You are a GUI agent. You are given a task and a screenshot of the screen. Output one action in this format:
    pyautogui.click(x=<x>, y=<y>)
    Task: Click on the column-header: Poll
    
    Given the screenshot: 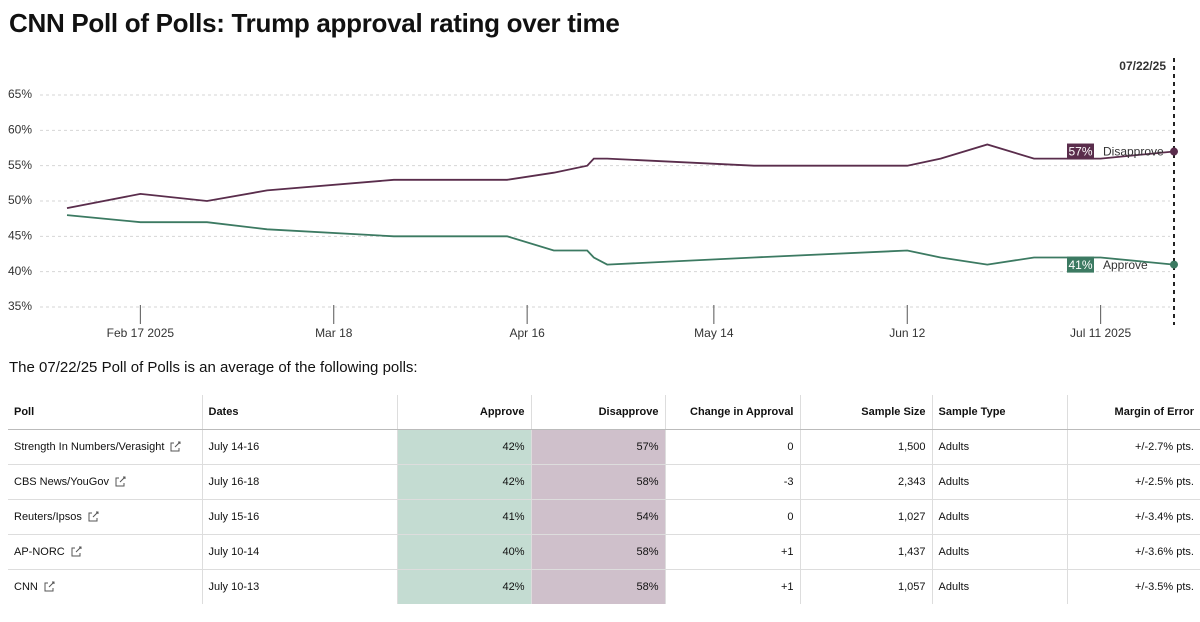 What is the action you would take?
    pyautogui.click(x=105, y=412)
    